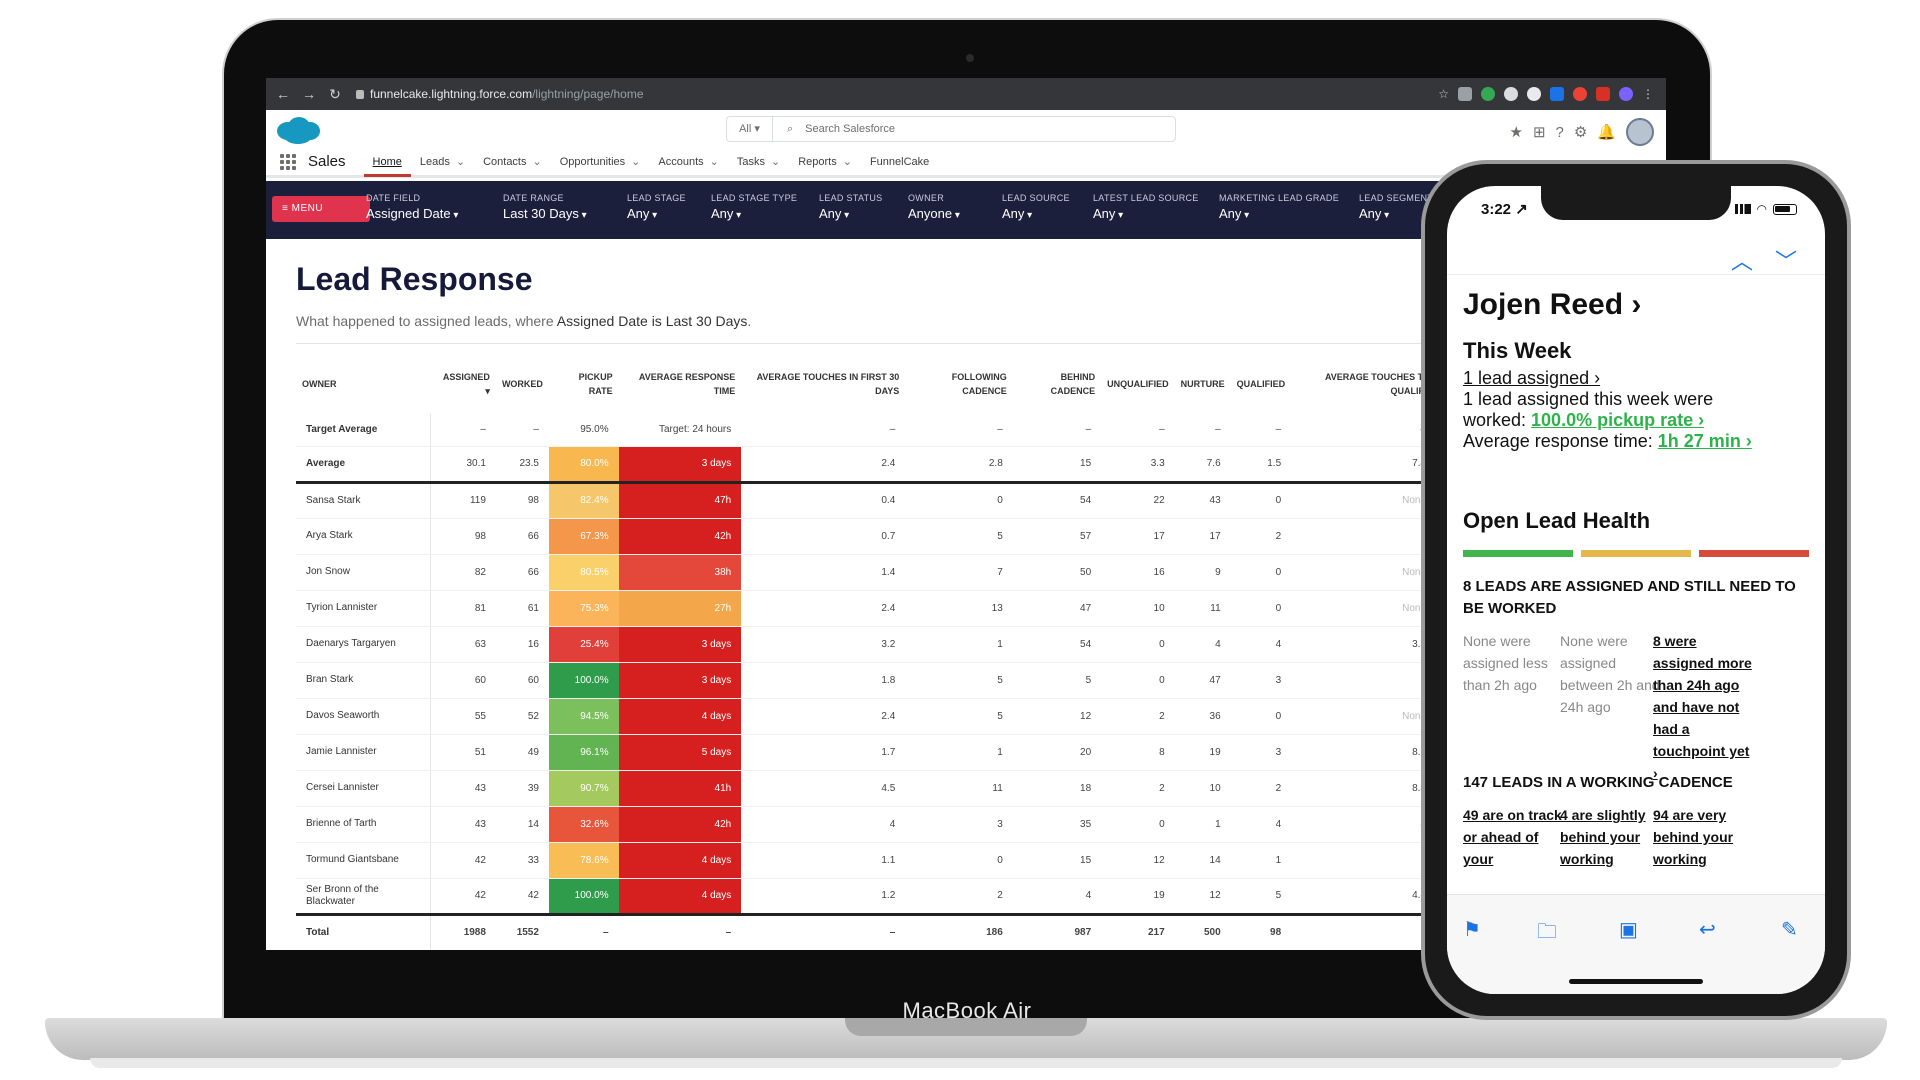 The image size is (1920, 1080). What do you see at coordinates (364, 608) in the screenshot?
I see `owner-cell: Tyrion Lannister` at bounding box center [364, 608].